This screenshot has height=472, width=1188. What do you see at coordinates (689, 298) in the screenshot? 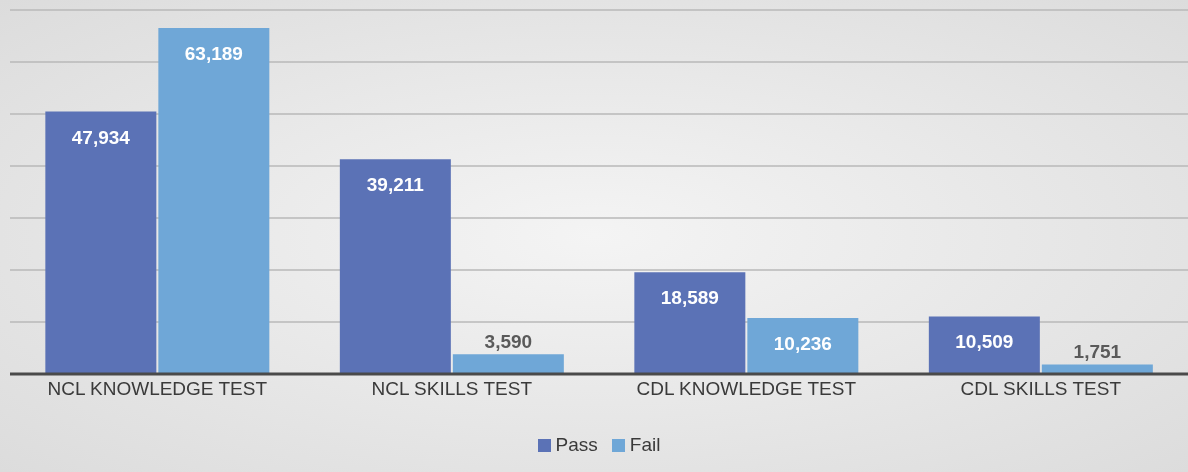
I see `data-label: 18,589` at bounding box center [689, 298].